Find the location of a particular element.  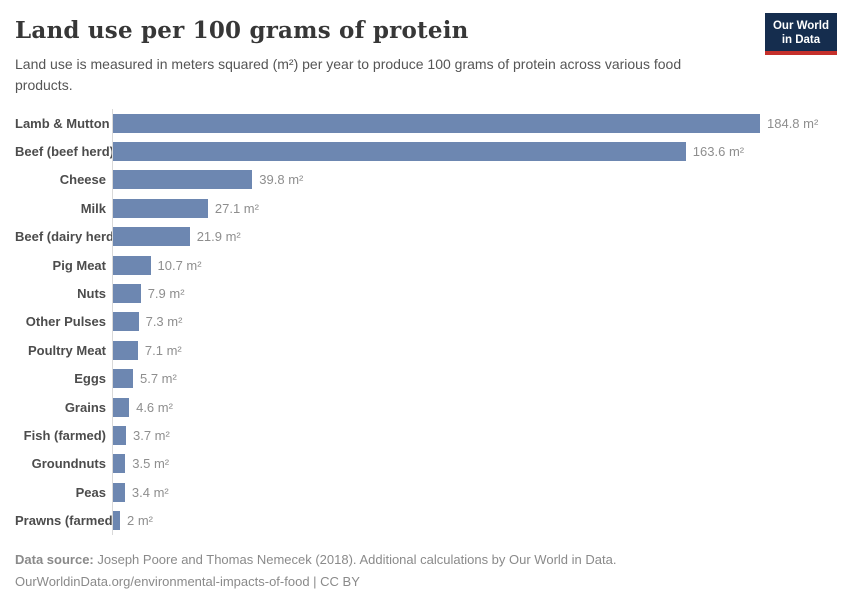

bar-area: 4.6 m² is located at coordinates (473, 407).